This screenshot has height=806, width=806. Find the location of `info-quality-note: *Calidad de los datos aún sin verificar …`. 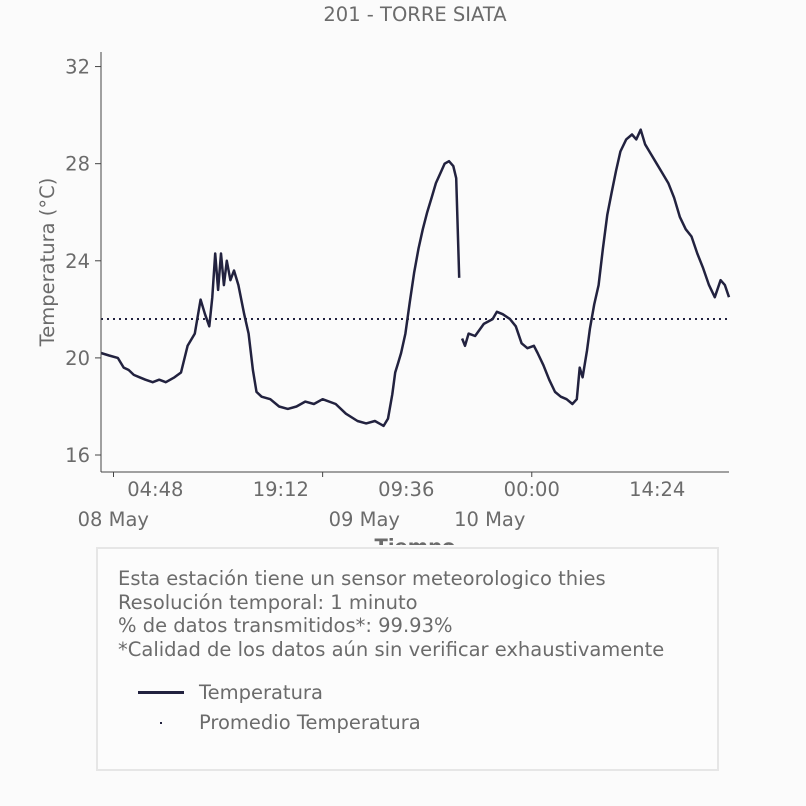

info-quality-note: *Calidad de los datos aún sin verificar … is located at coordinates (391, 649).